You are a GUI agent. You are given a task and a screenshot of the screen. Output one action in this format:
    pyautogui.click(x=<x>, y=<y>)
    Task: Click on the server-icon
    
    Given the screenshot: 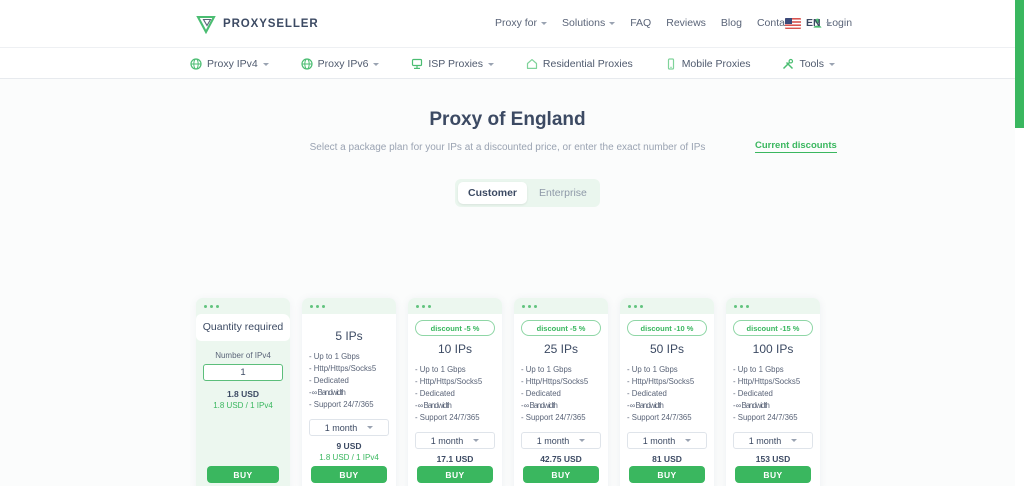 What is the action you would take?
    pyautogui.click(x=417, y=63)
    